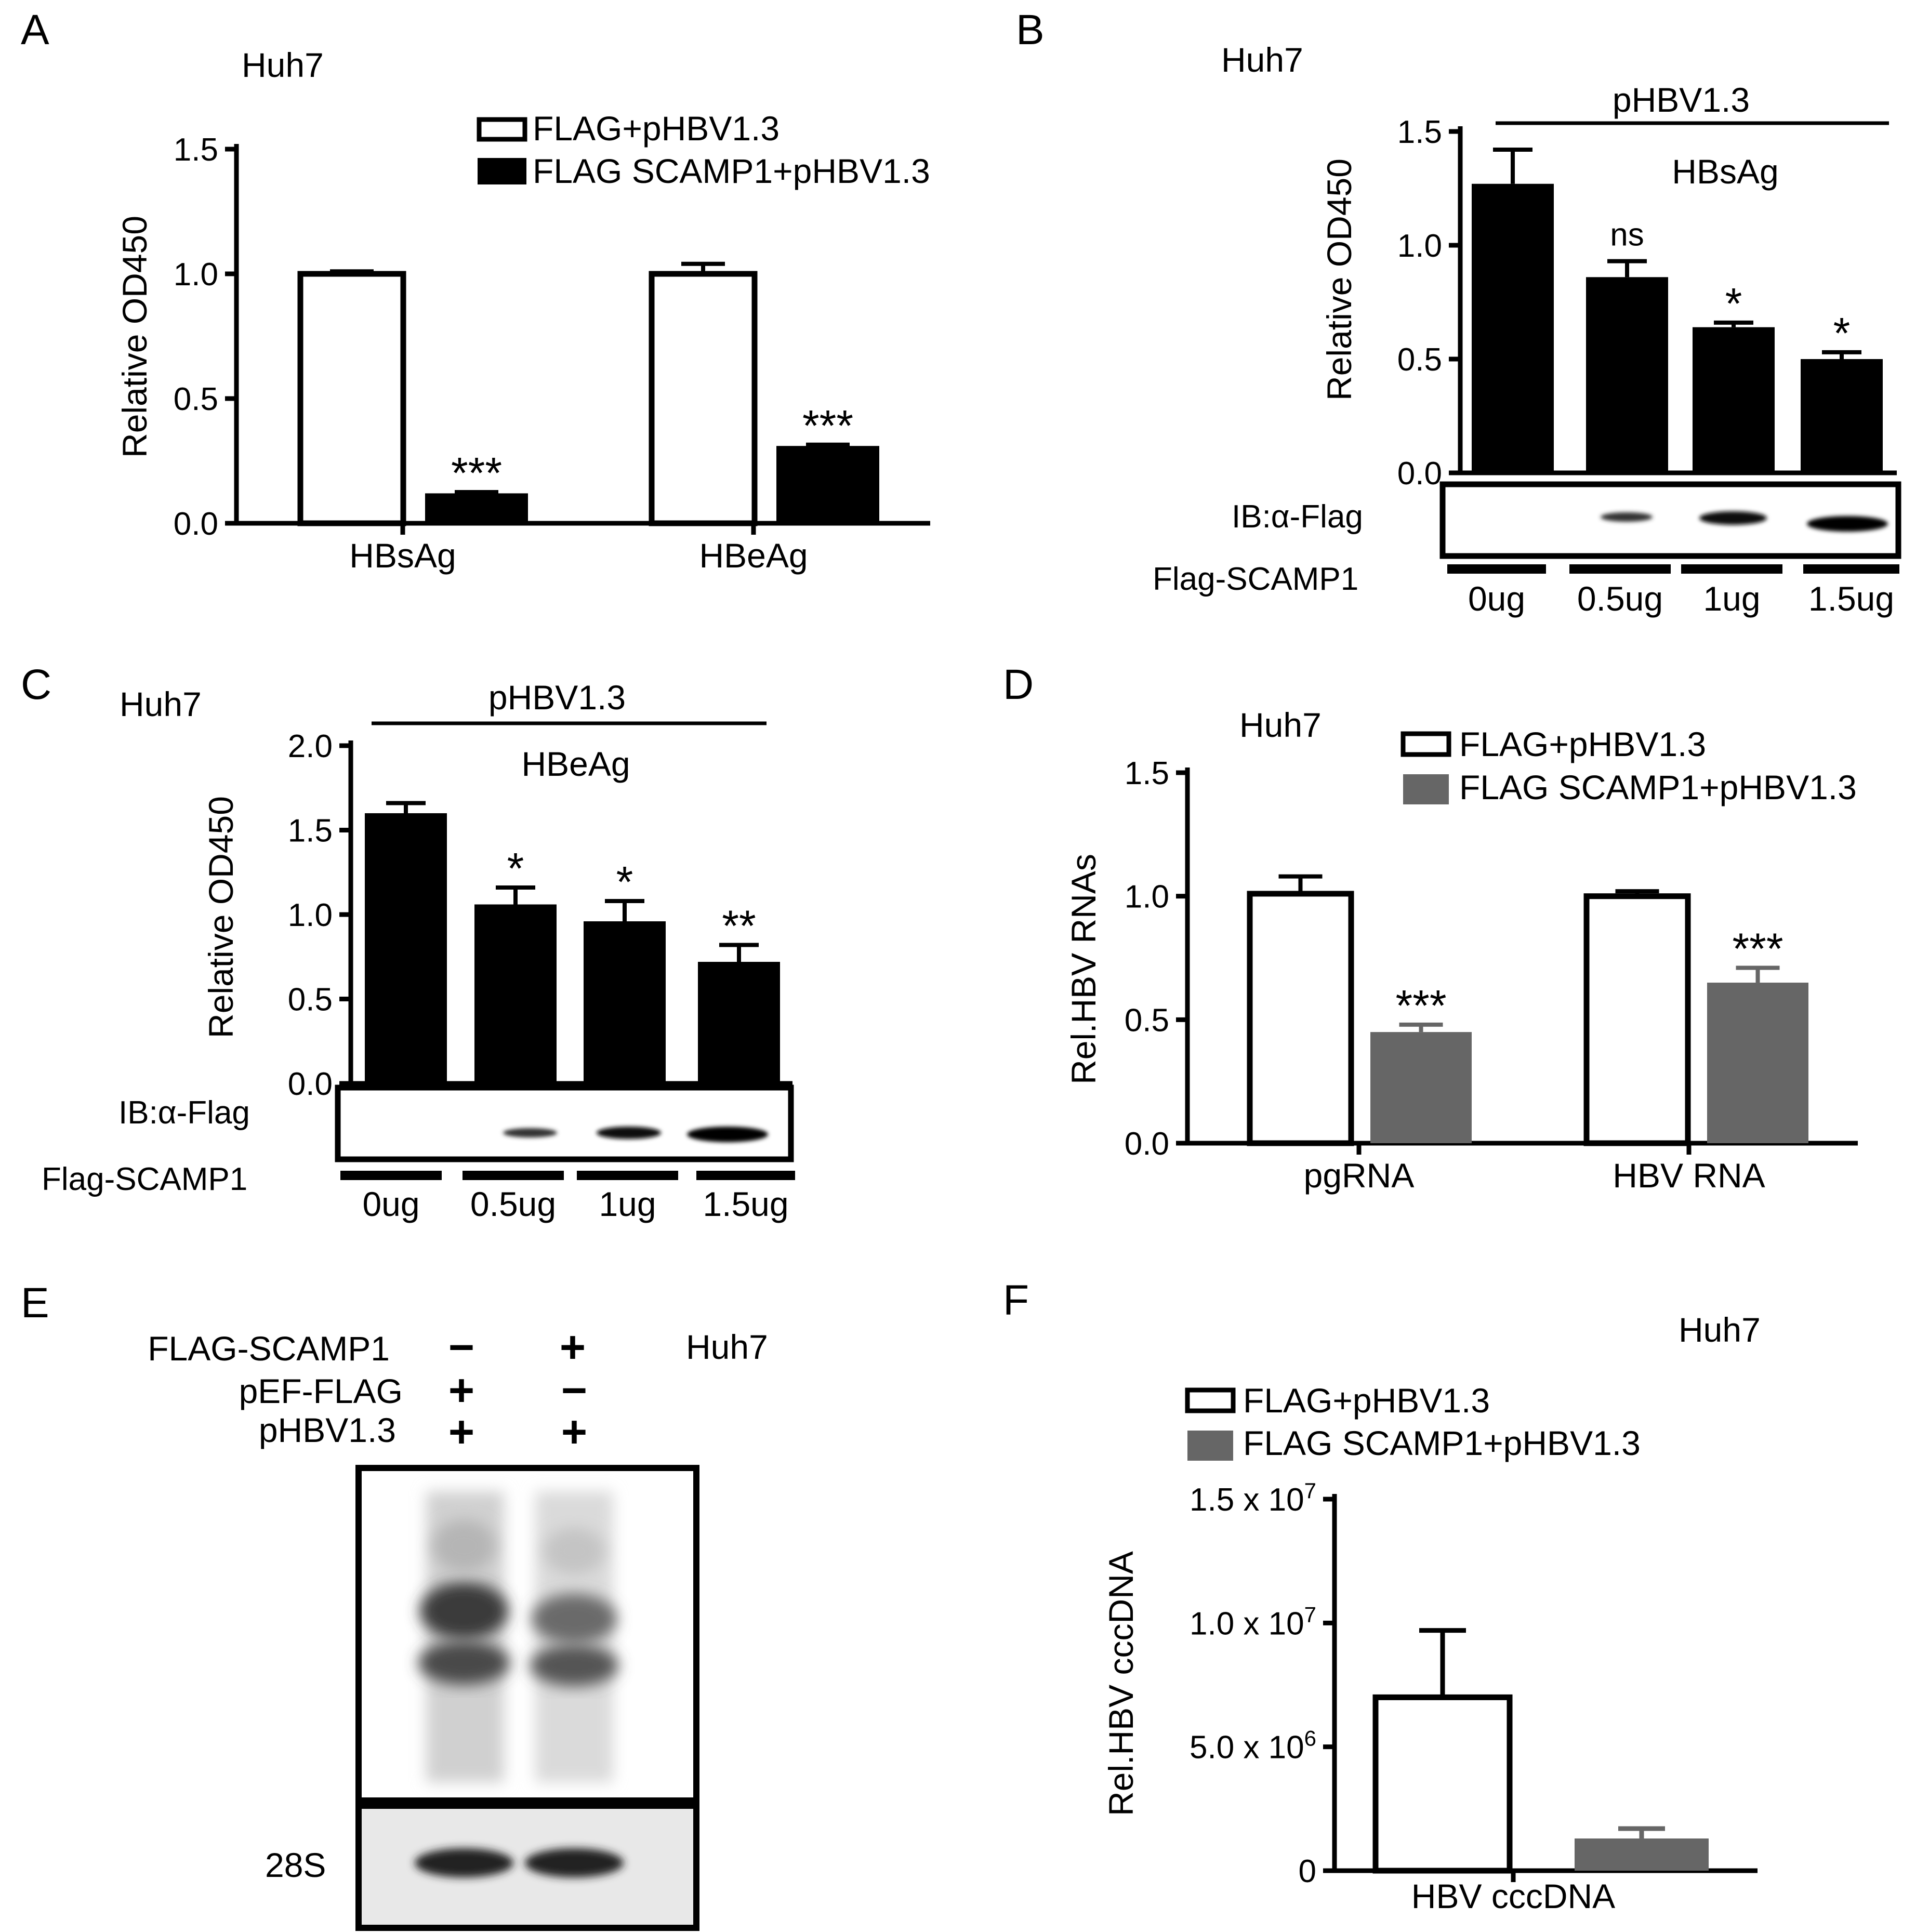  Describe the element at coordinates (327, 1430) in the screenshot. I see `row-label-phbv: pHBV1.3` at that location.